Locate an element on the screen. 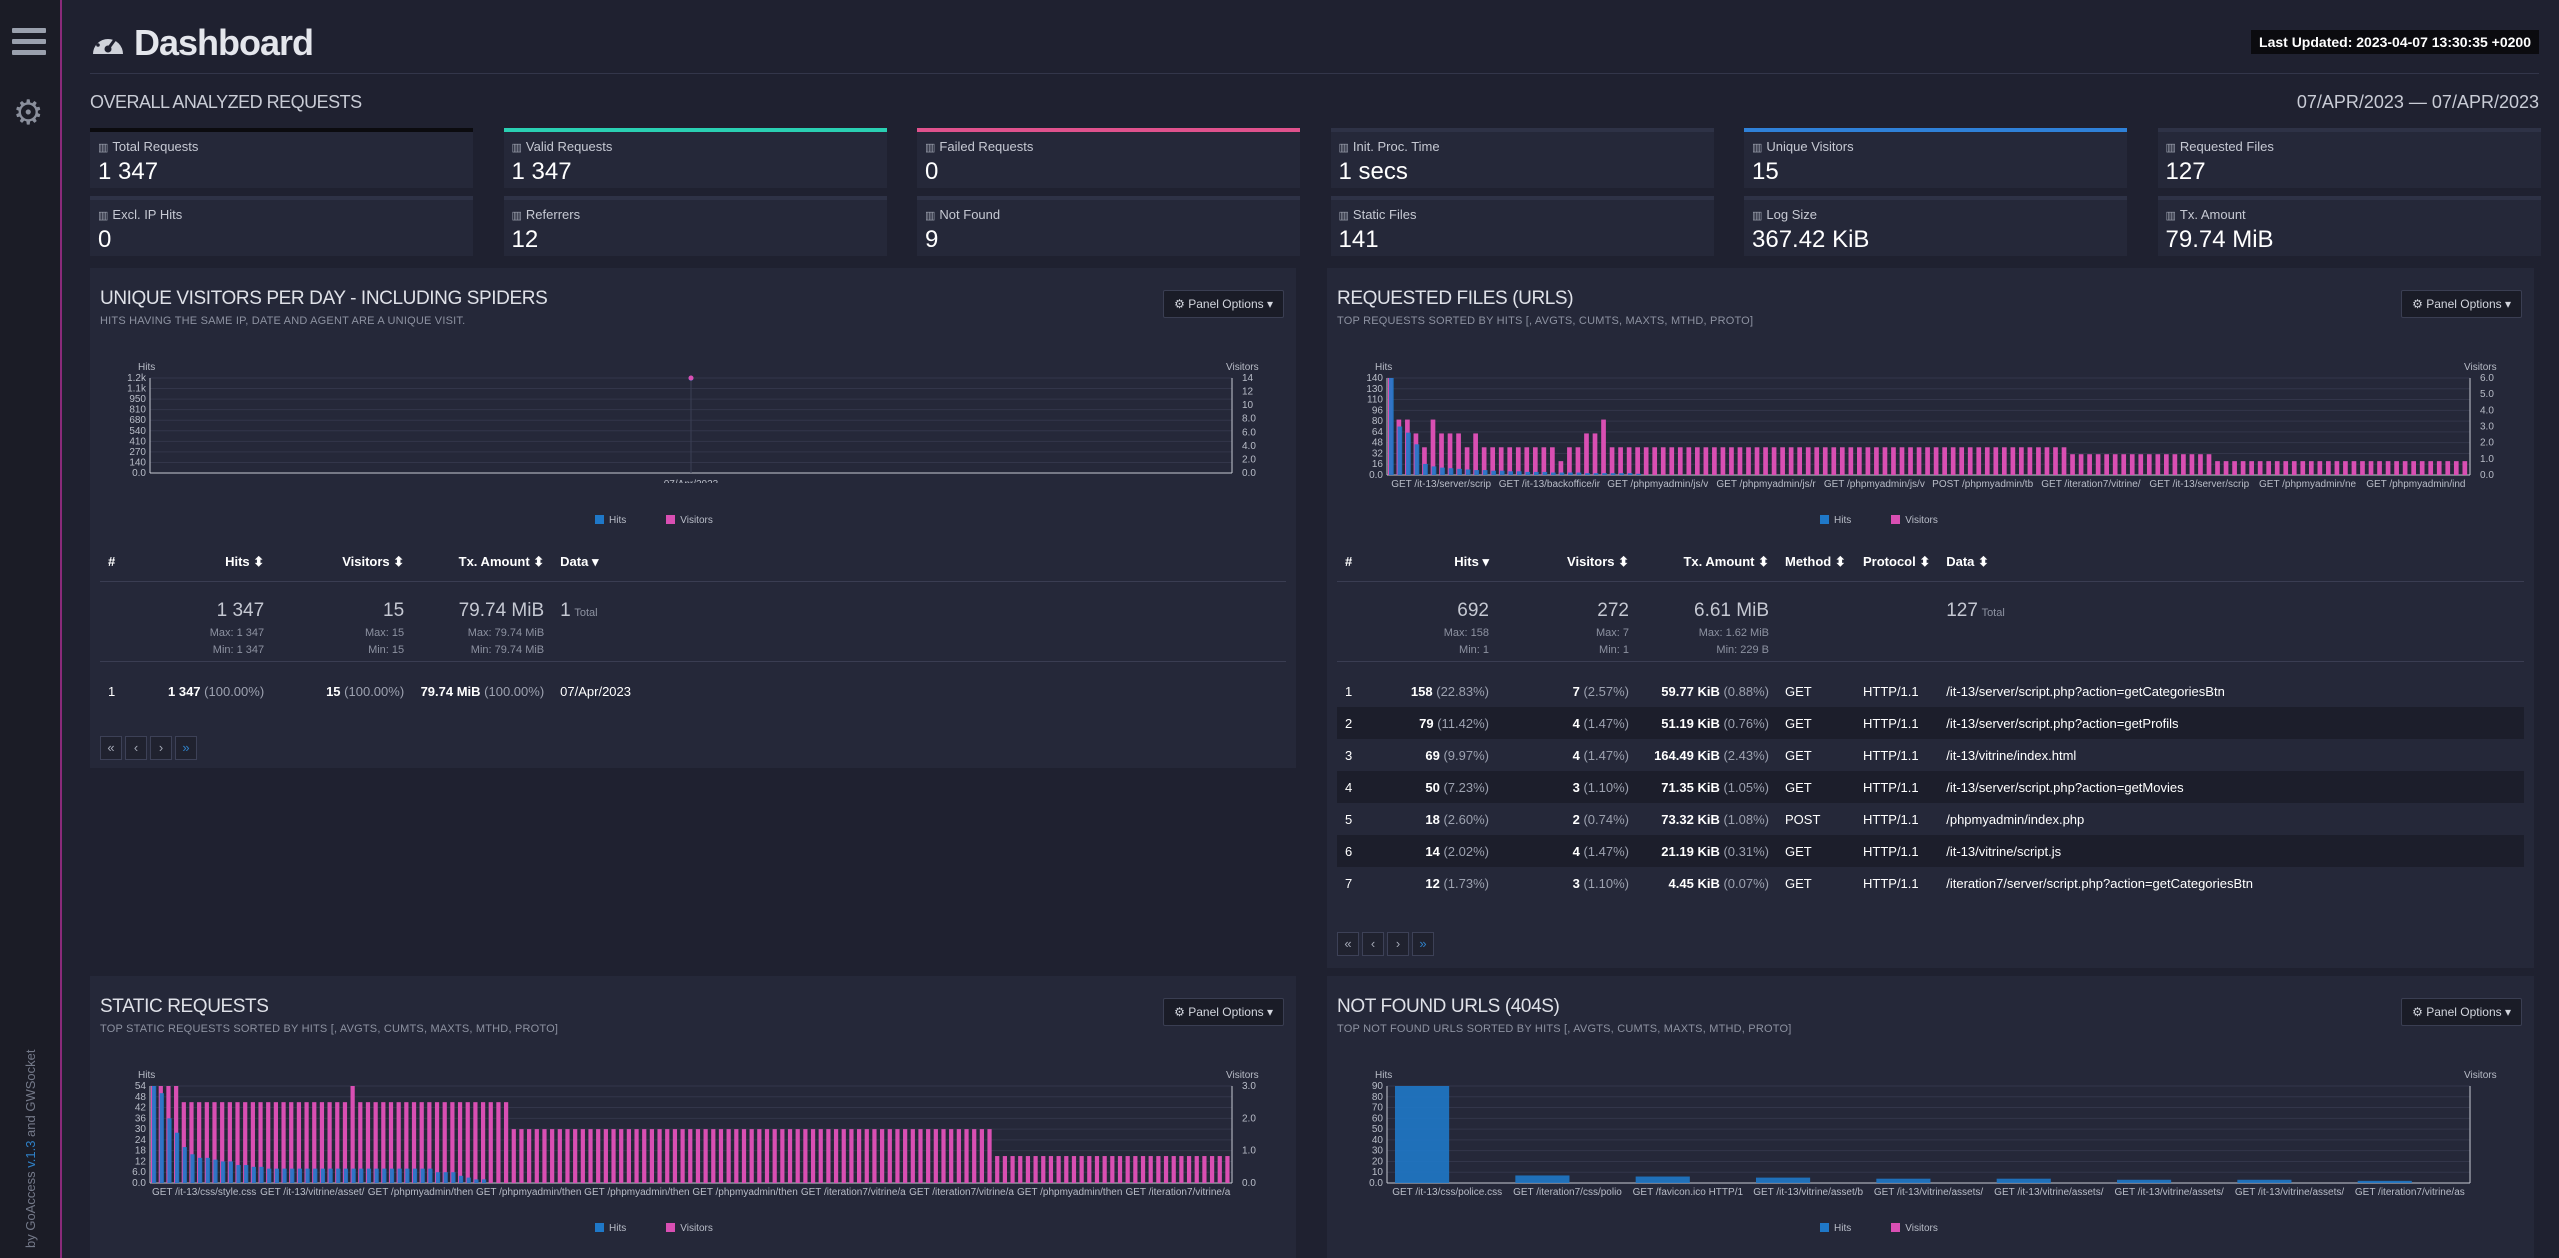 The height and width of the screenshot is (1258, 2559). gear-icon: ⚙ is located at coordinates (28, 113).